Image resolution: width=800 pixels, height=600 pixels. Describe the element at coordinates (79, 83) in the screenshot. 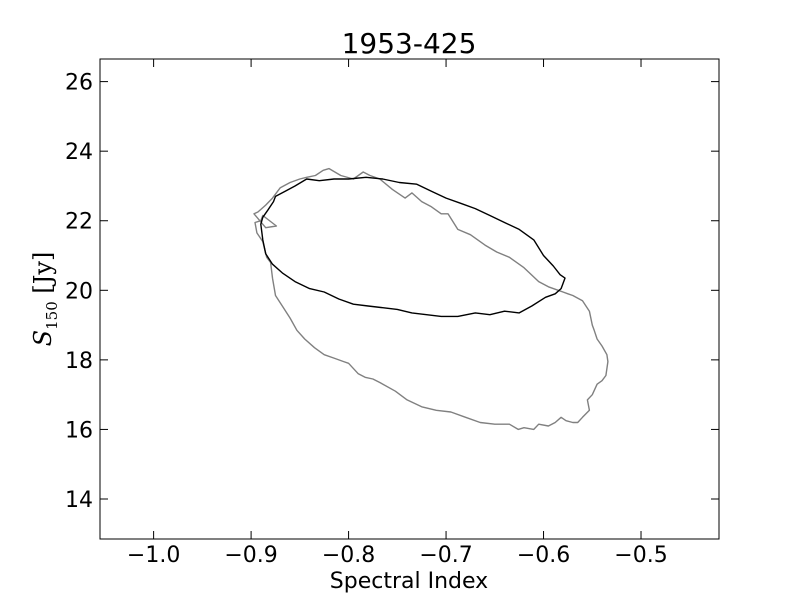

I see `y-tick-label: 26` at that location.